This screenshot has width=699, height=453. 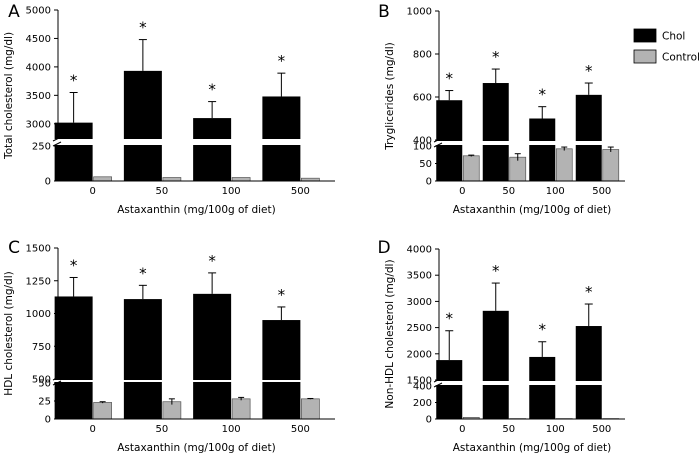 What do you see at coordinates (383, 248) in the screenshot?
I see `panel-label-D: D` at bounding box center [383, 248].